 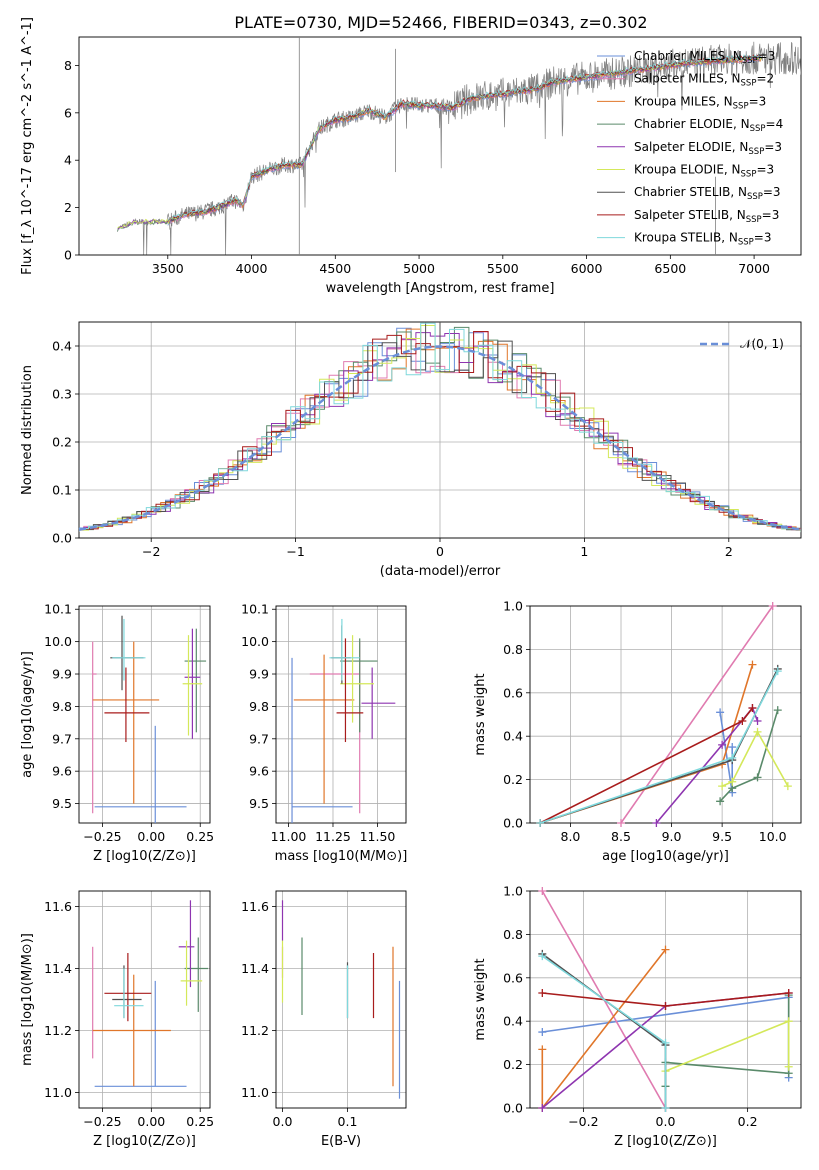 What do you see at coordinates (704, 171) in the screenshot?
I see `legend-entry: Kroupa ELODIE, NSSP=3` at bounding box center [704, 171].